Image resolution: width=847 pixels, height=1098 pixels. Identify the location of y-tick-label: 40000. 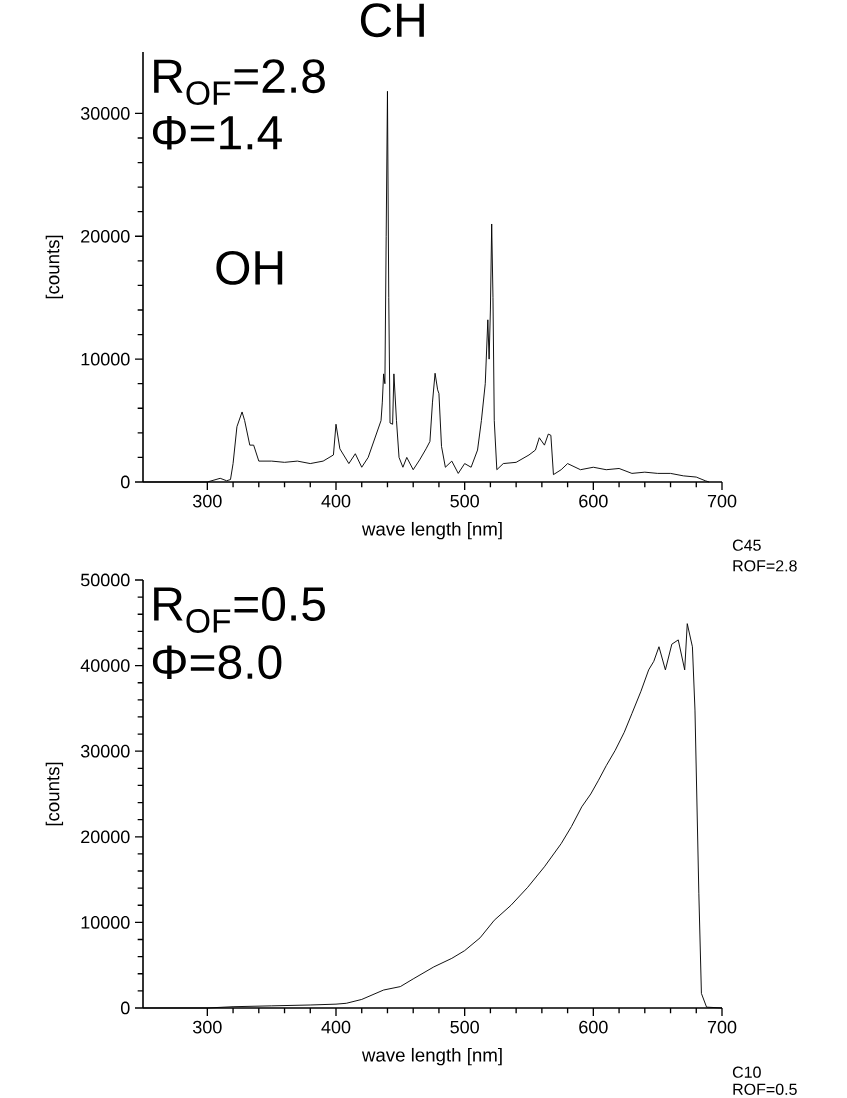
(105, 665).